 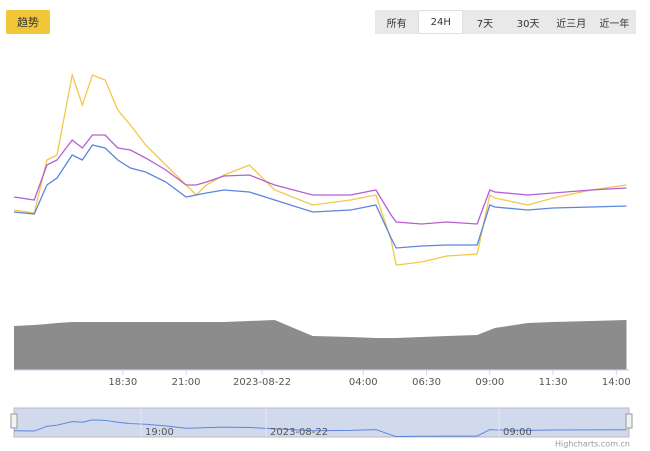 What do you see at coordinates (28, 22) in the screenshot?
I see `trend-button: 趋势` at bounding box center [28, 22].